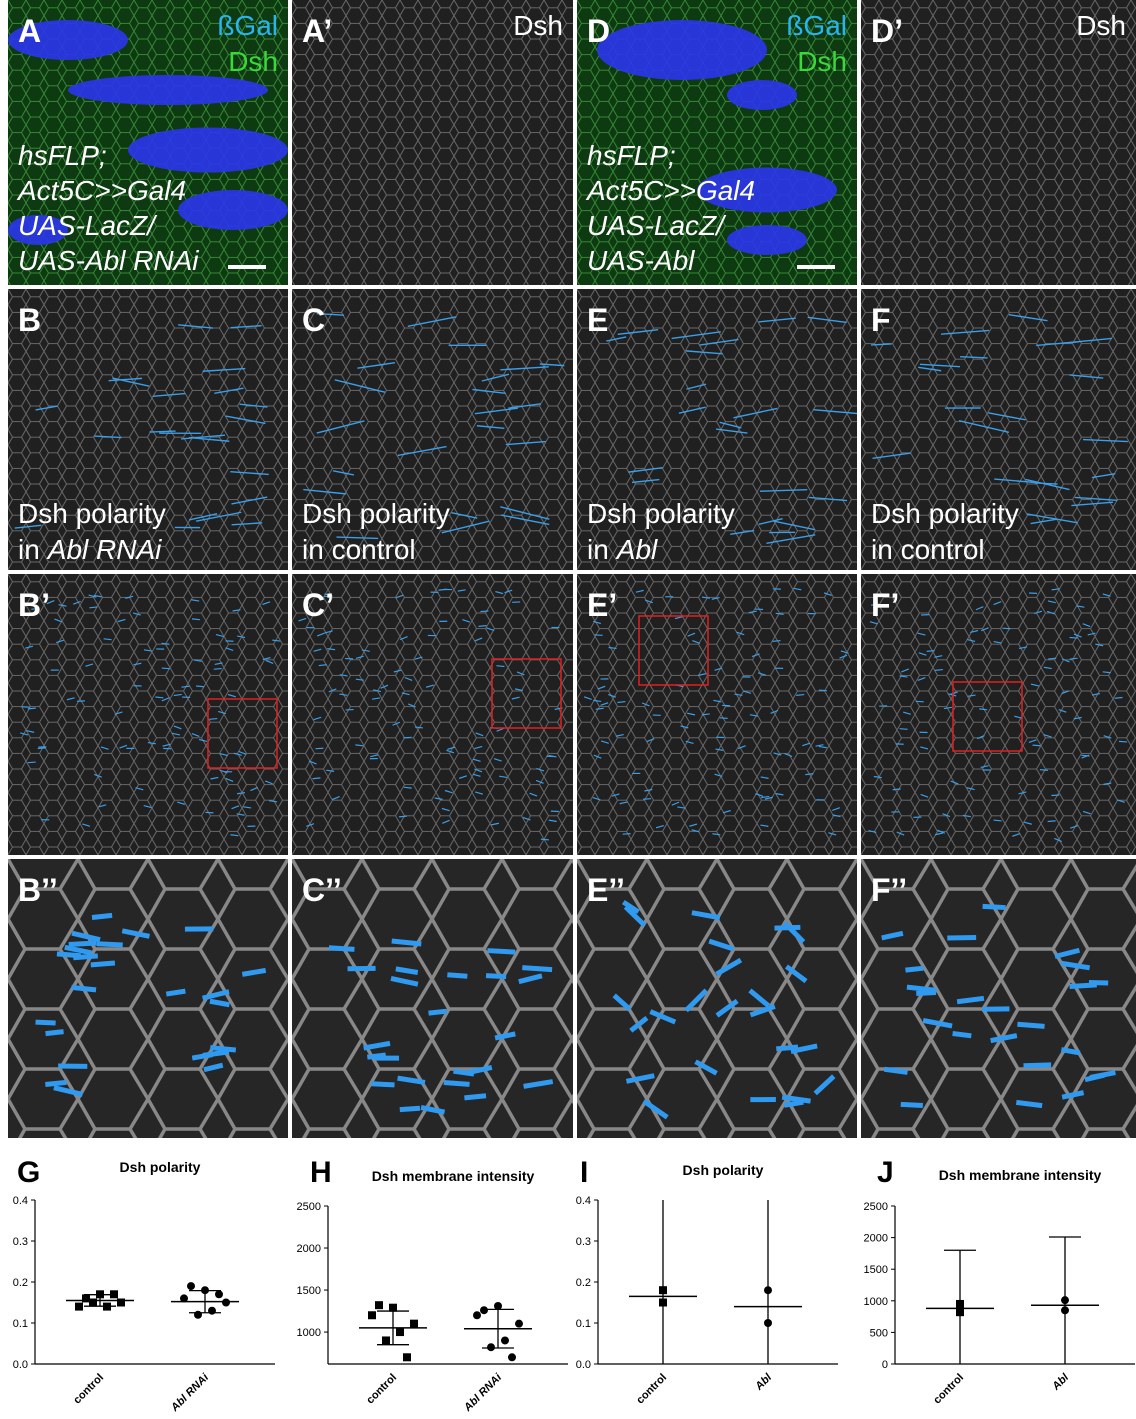  Describe the element at coordinates (717, 714) in the screenshot. I see `image-panel: E’` at that location.